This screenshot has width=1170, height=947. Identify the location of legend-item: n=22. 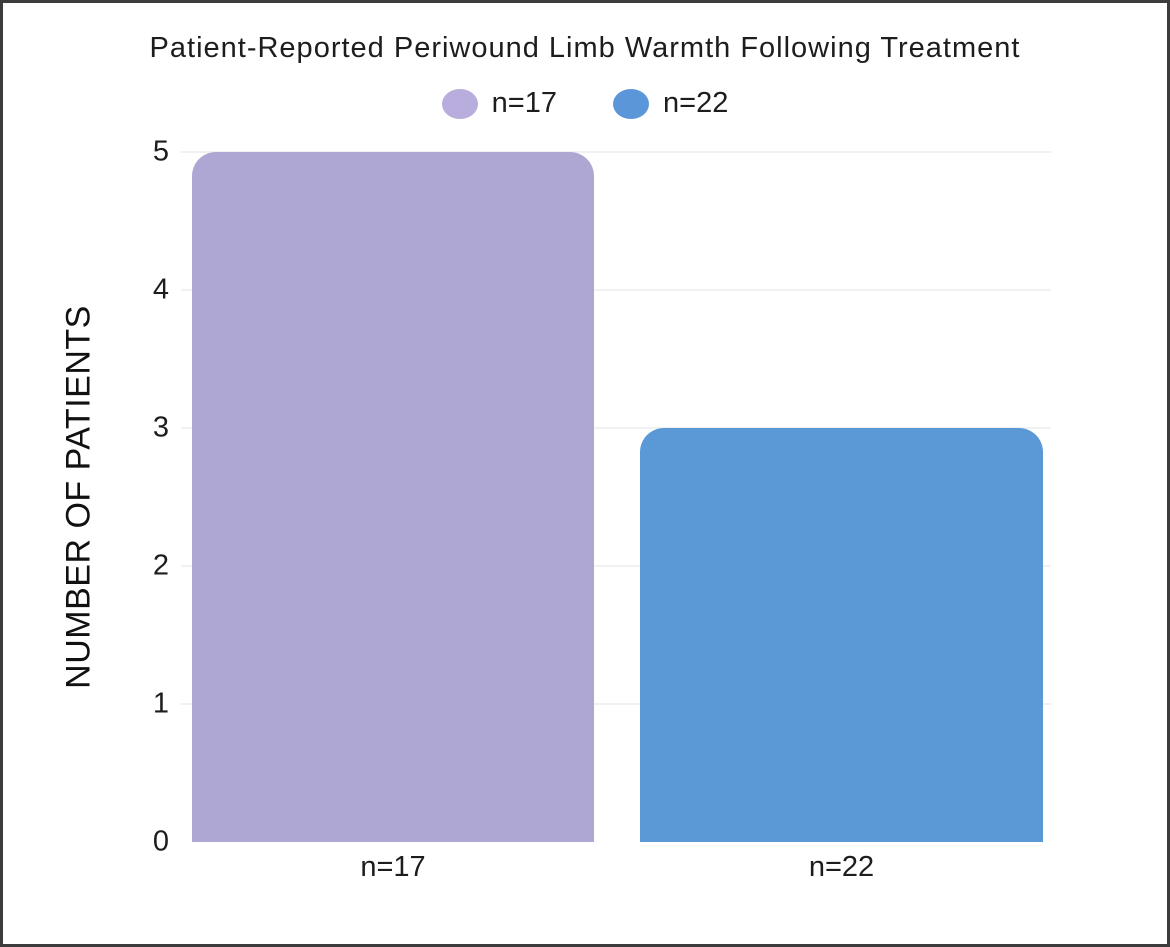
(670, 103).